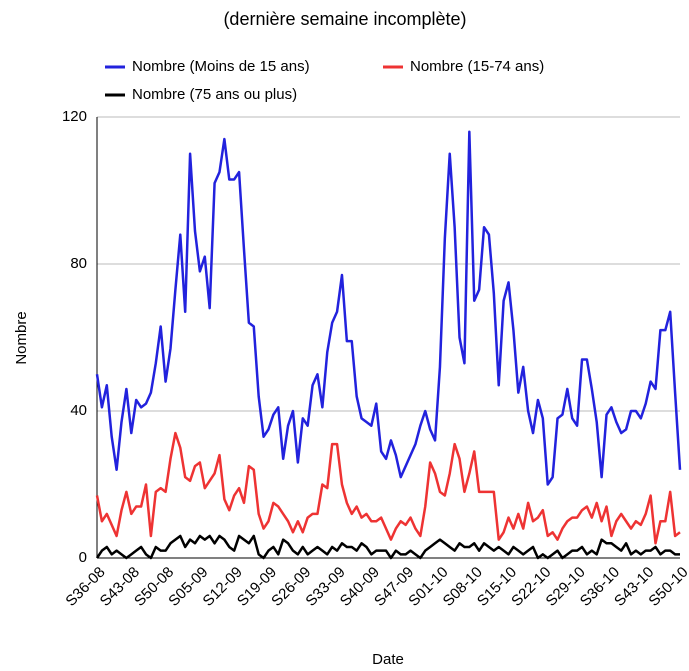 Image resolution: width=689 pixels, height=671 pixels. What do you see at coordinates (21, 337) in the screenshot?
I see `y-axis-label: Nombre` at bounding box center [21, 337].